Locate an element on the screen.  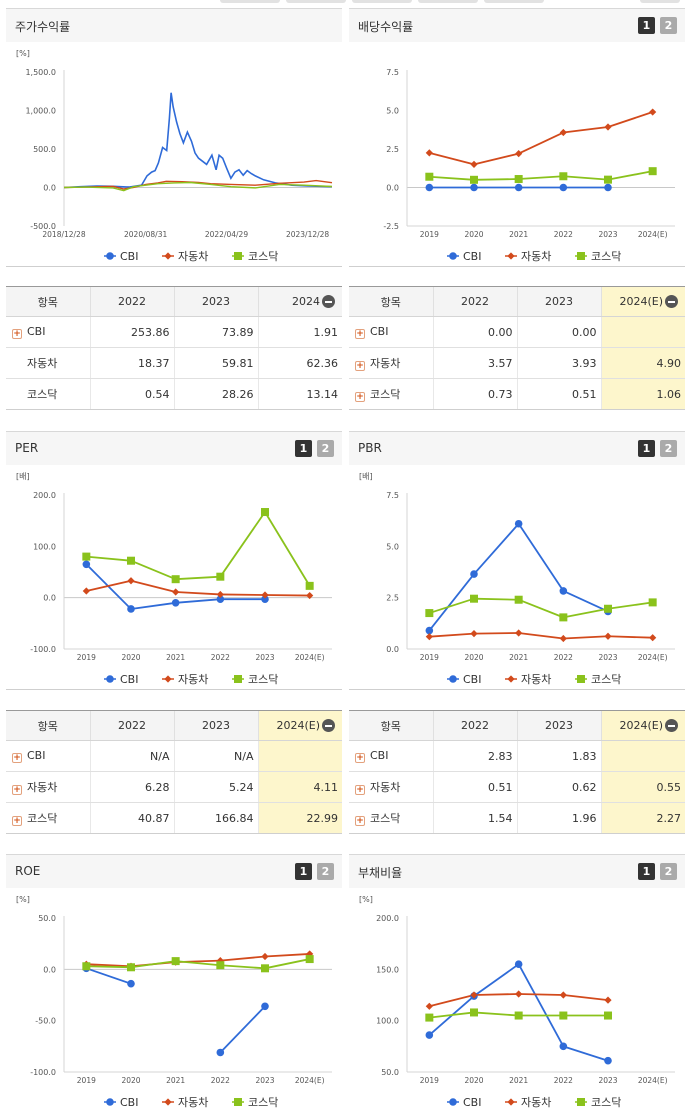
col-header-2022: 2022 is located at coordinates (474, 725).